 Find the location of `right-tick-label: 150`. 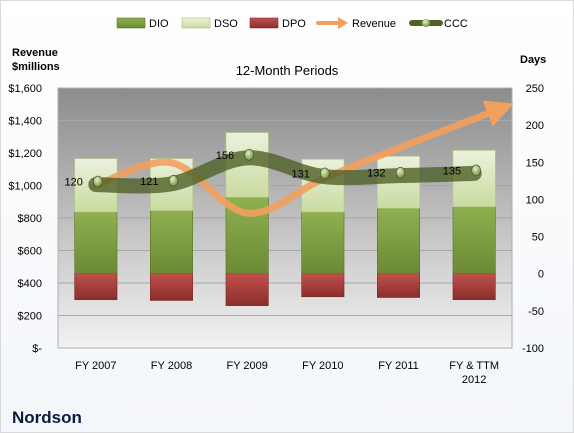

right-tick-label: 150 is located at coordinates (535, 163).